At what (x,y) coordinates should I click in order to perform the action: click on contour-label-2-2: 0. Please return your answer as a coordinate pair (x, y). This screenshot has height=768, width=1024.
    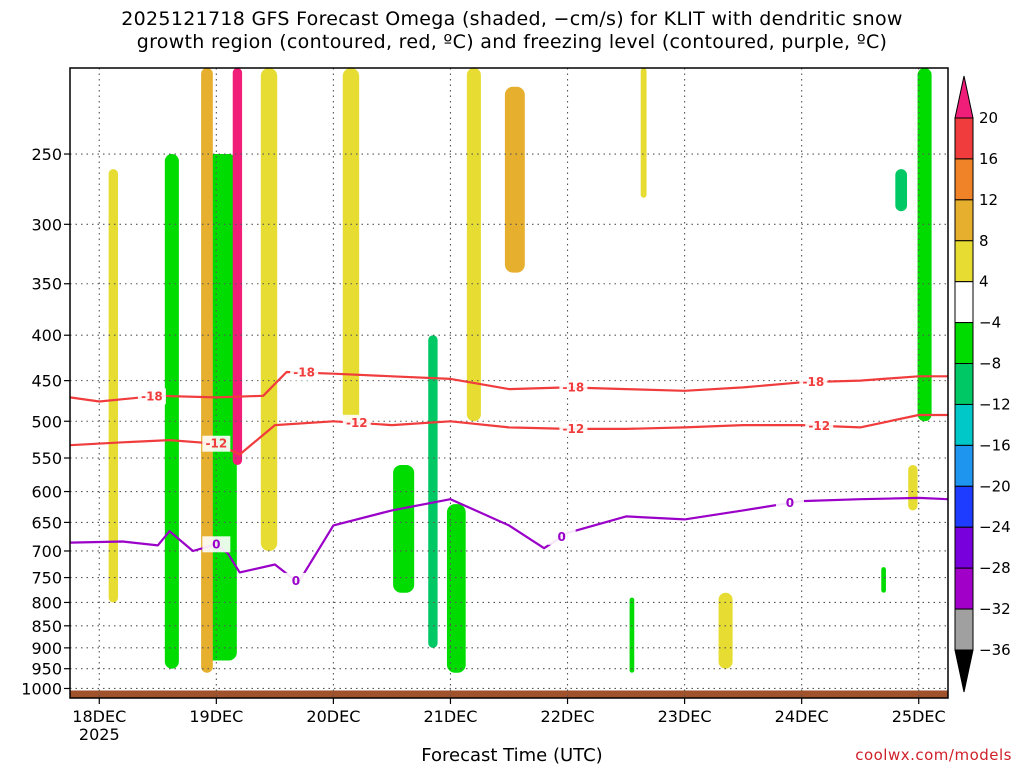
    Looking at the image, I should click on (790, 503).